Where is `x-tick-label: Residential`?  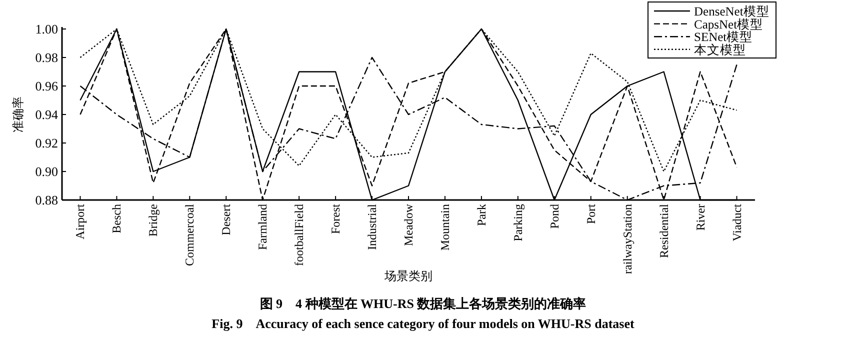 x-tick-label: Residential is located at coordinates (663, 230).